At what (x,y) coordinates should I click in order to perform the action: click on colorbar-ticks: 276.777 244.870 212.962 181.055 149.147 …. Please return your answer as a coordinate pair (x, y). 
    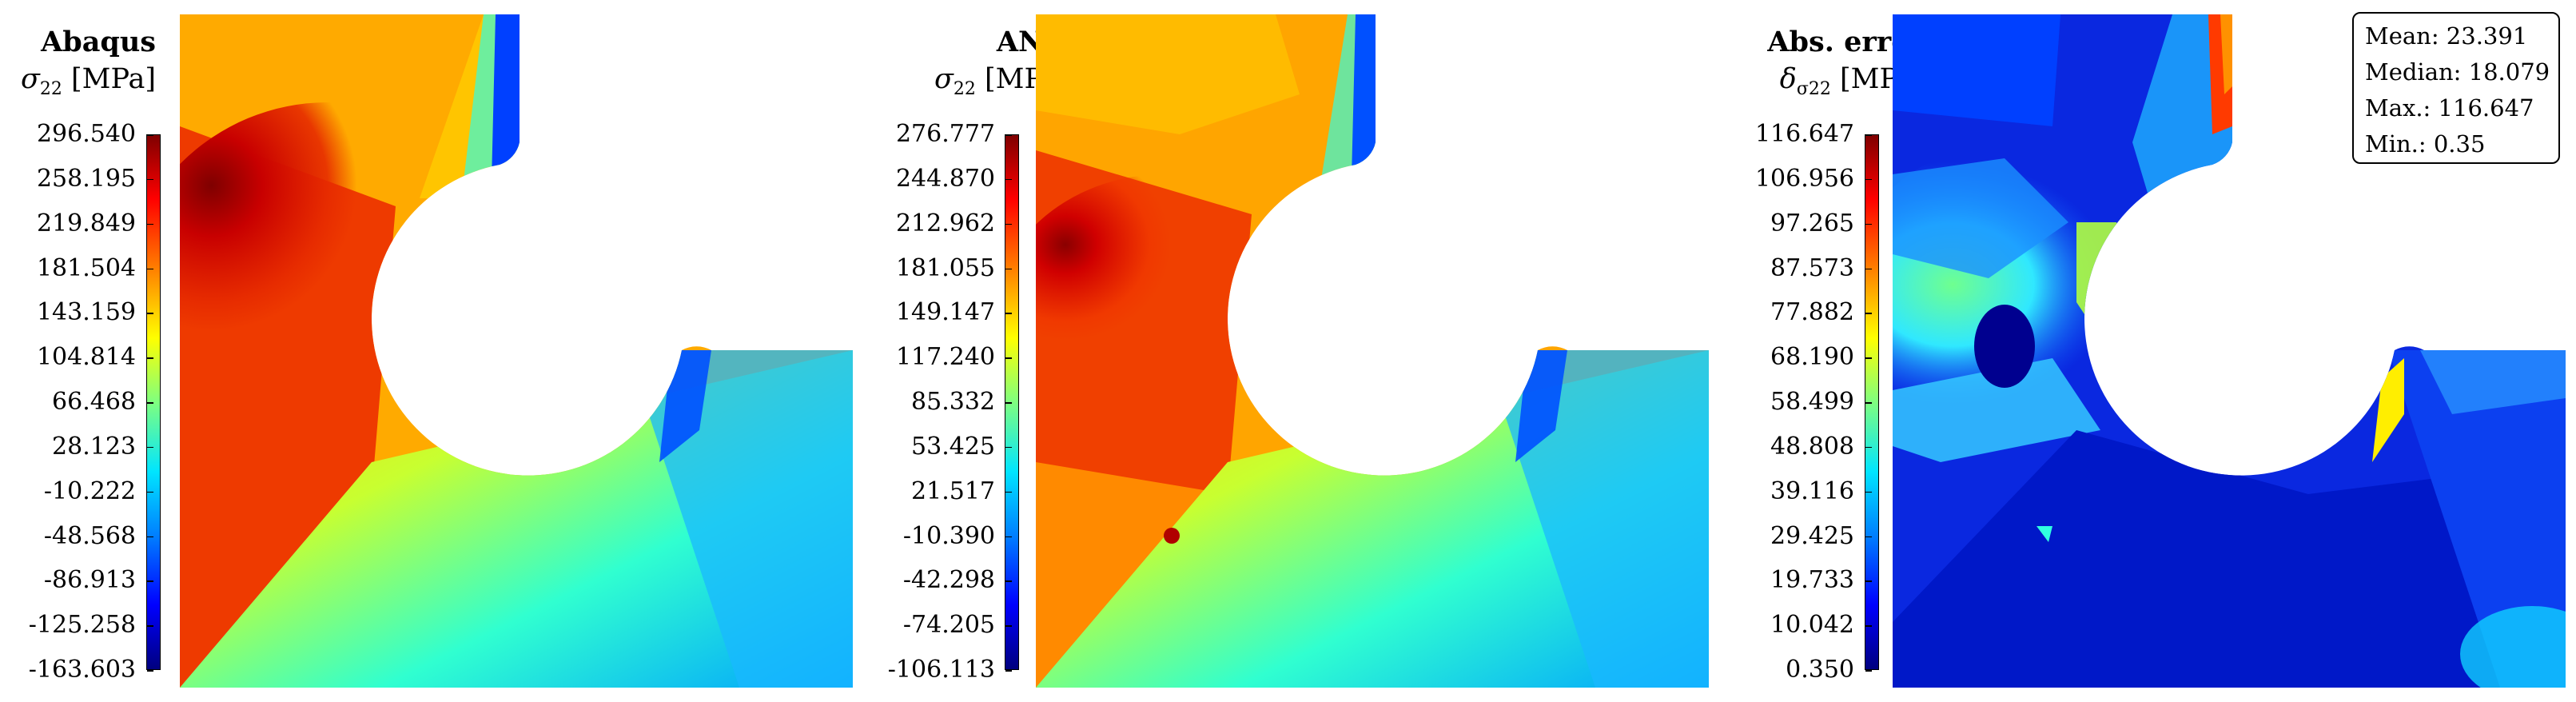
    Looking at the image, I should click on (927, 402).